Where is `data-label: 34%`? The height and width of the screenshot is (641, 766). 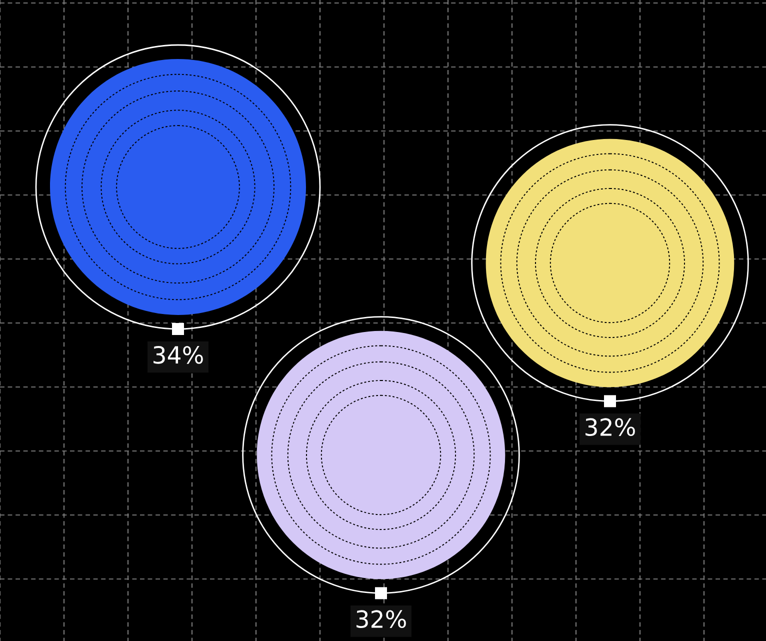 data-label: 34% is located at coordinates (178, 355).